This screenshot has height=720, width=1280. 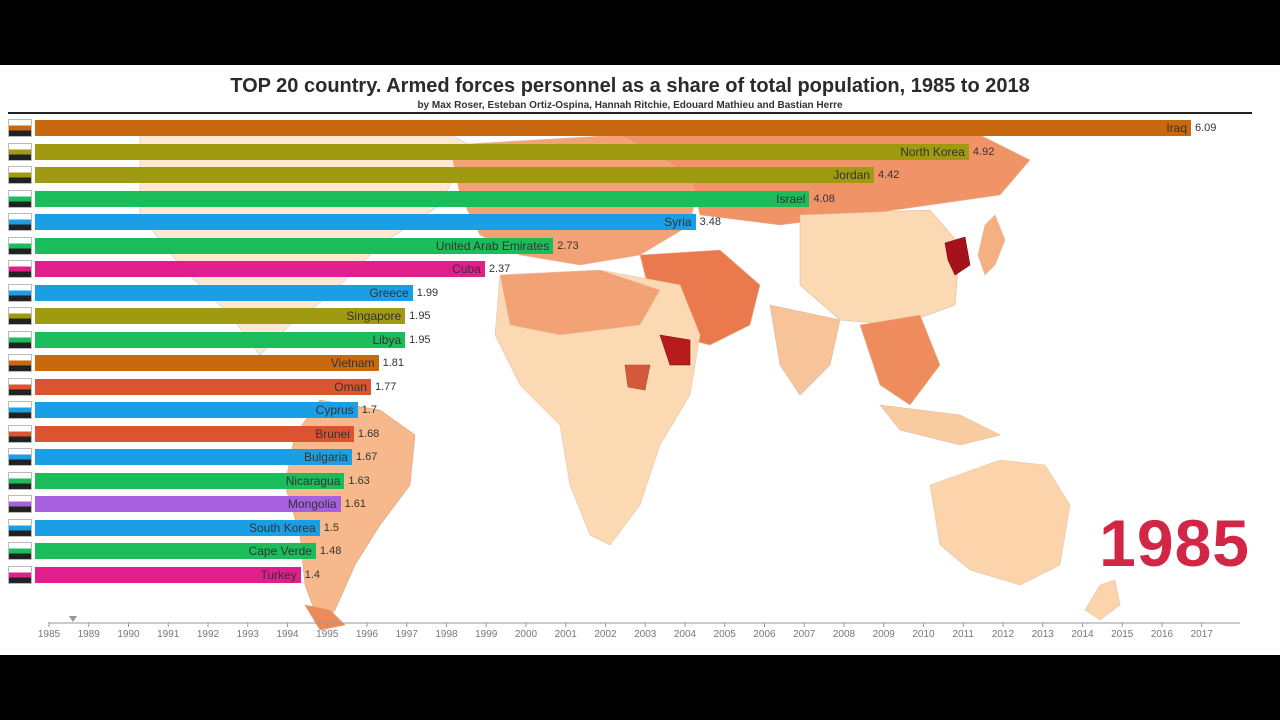 I want to click on bar-country-label: Mongolia, so click(x=312, y=504).